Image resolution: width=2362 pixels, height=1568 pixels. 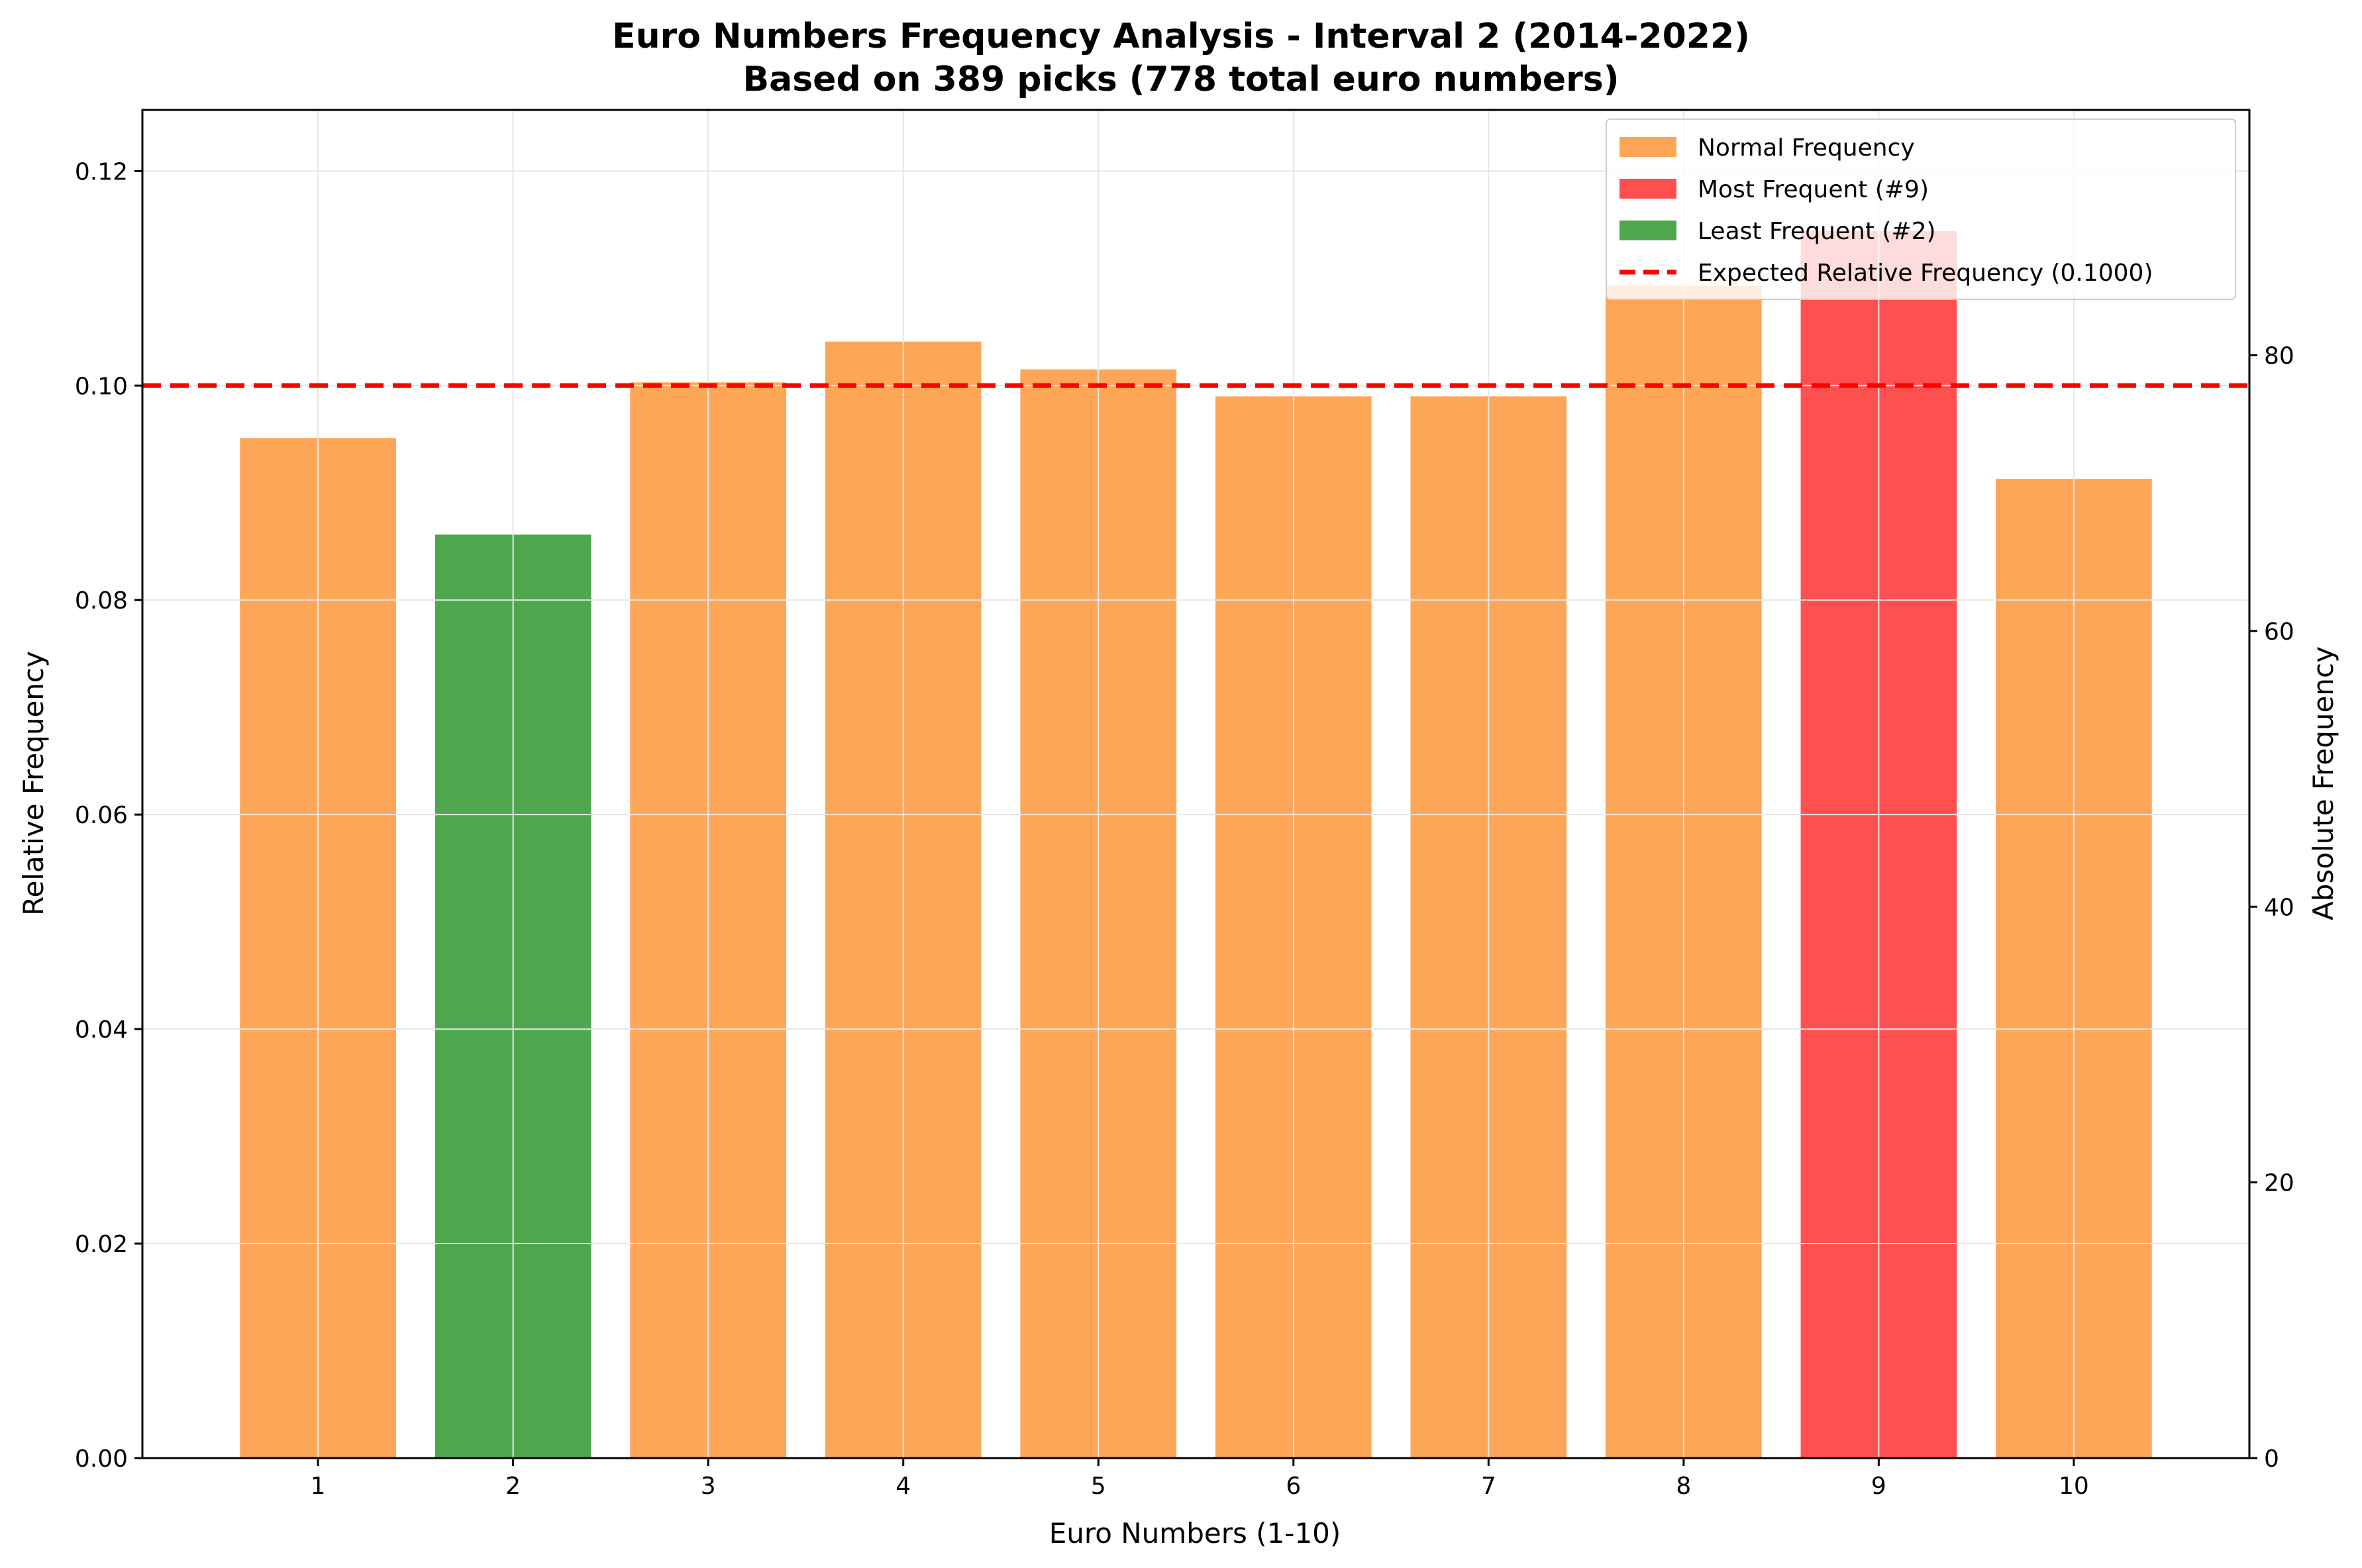 I want to click on y2-axis-ticks: 0 20 40 60 80, so click(x=2271, y=908).